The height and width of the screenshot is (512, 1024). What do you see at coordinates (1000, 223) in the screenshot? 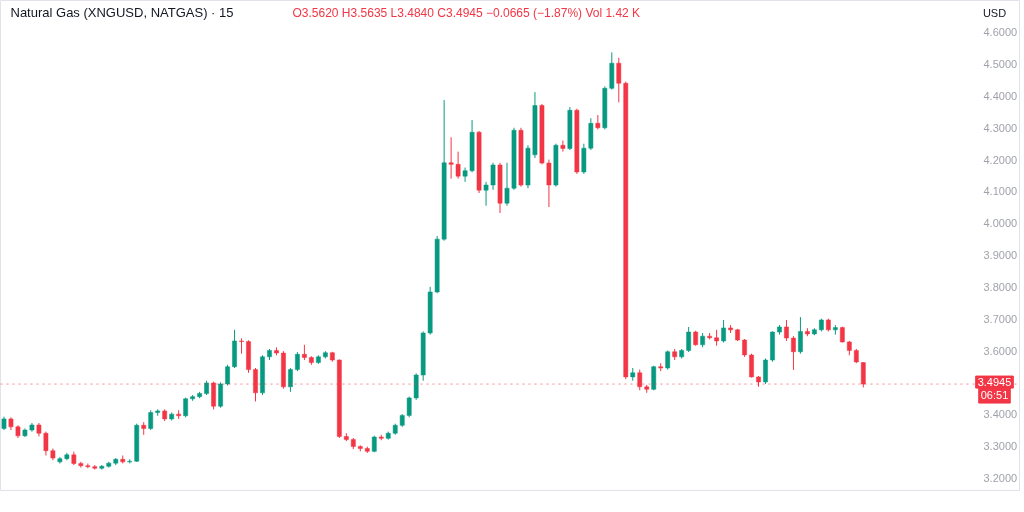
I see `y-tick-label: 4.0000` at bounding box center [1000, 223].